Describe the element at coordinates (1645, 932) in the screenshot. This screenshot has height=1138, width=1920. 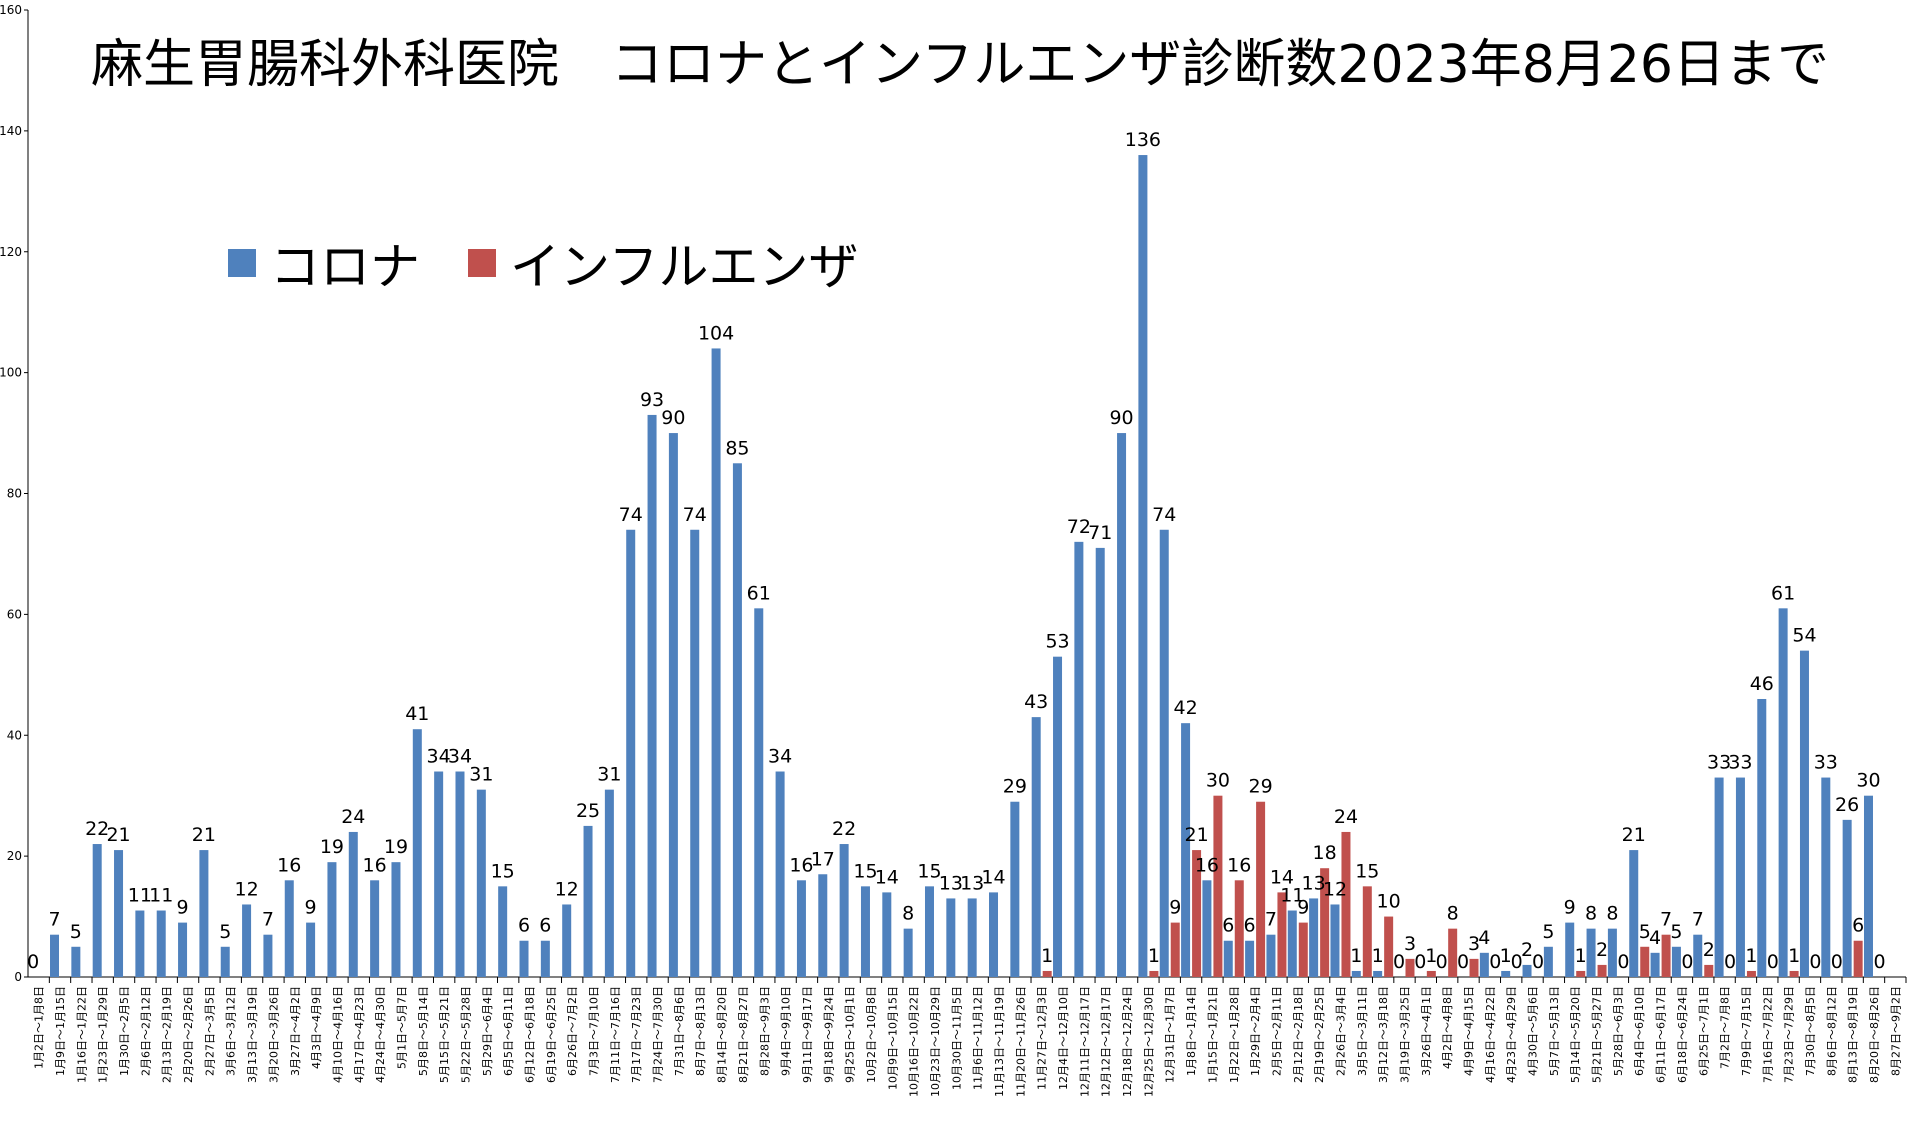
I see `data-label-influenza: 5` at that location.